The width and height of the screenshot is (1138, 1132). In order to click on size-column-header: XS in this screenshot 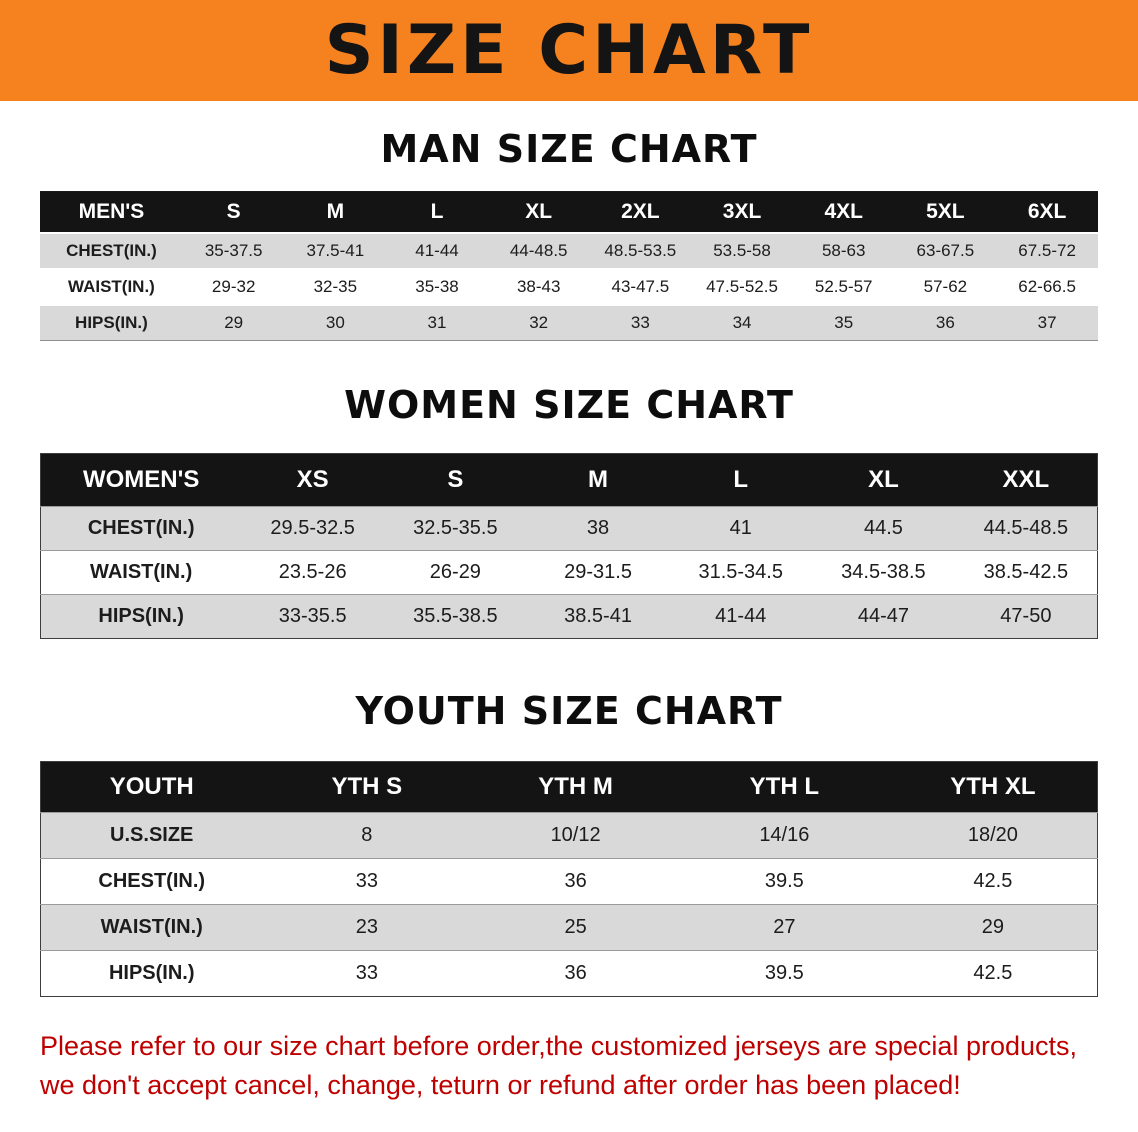, I will do `click(312, 479)`.